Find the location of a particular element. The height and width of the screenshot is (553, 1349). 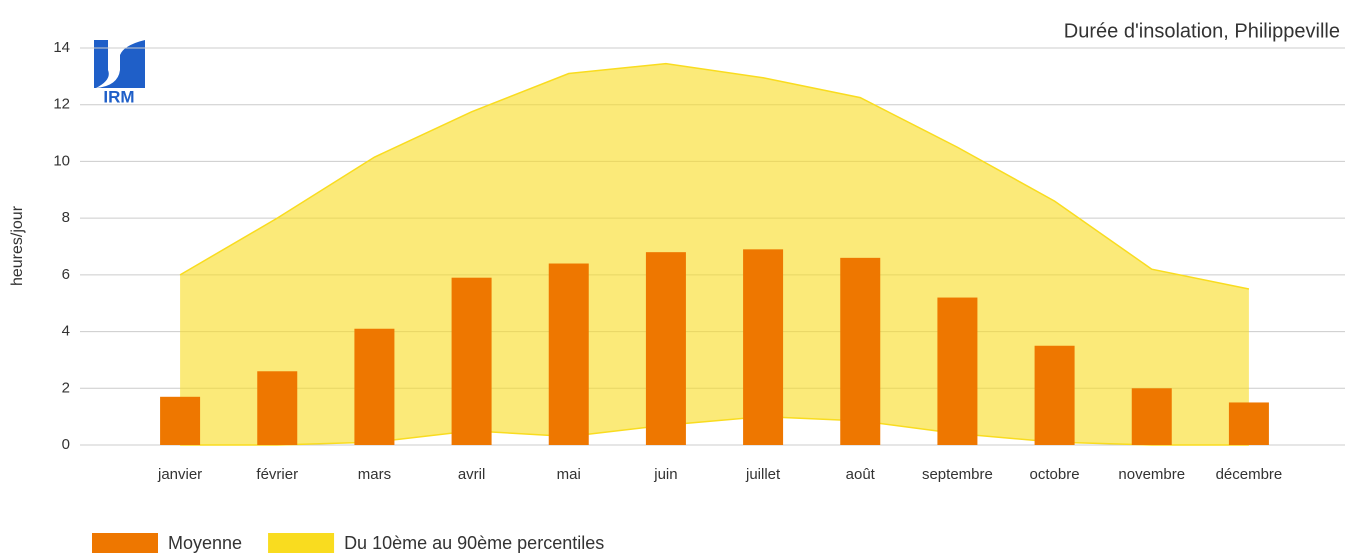

logo: IRM is located at coordinates (119, 73).